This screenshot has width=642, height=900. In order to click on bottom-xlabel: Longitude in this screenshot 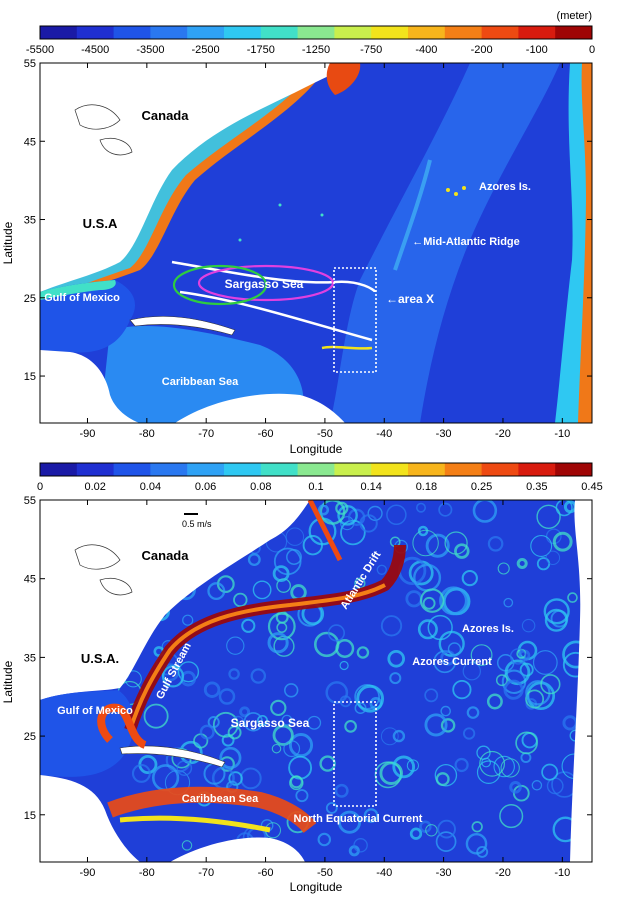, I will do `click(316, 887)`.